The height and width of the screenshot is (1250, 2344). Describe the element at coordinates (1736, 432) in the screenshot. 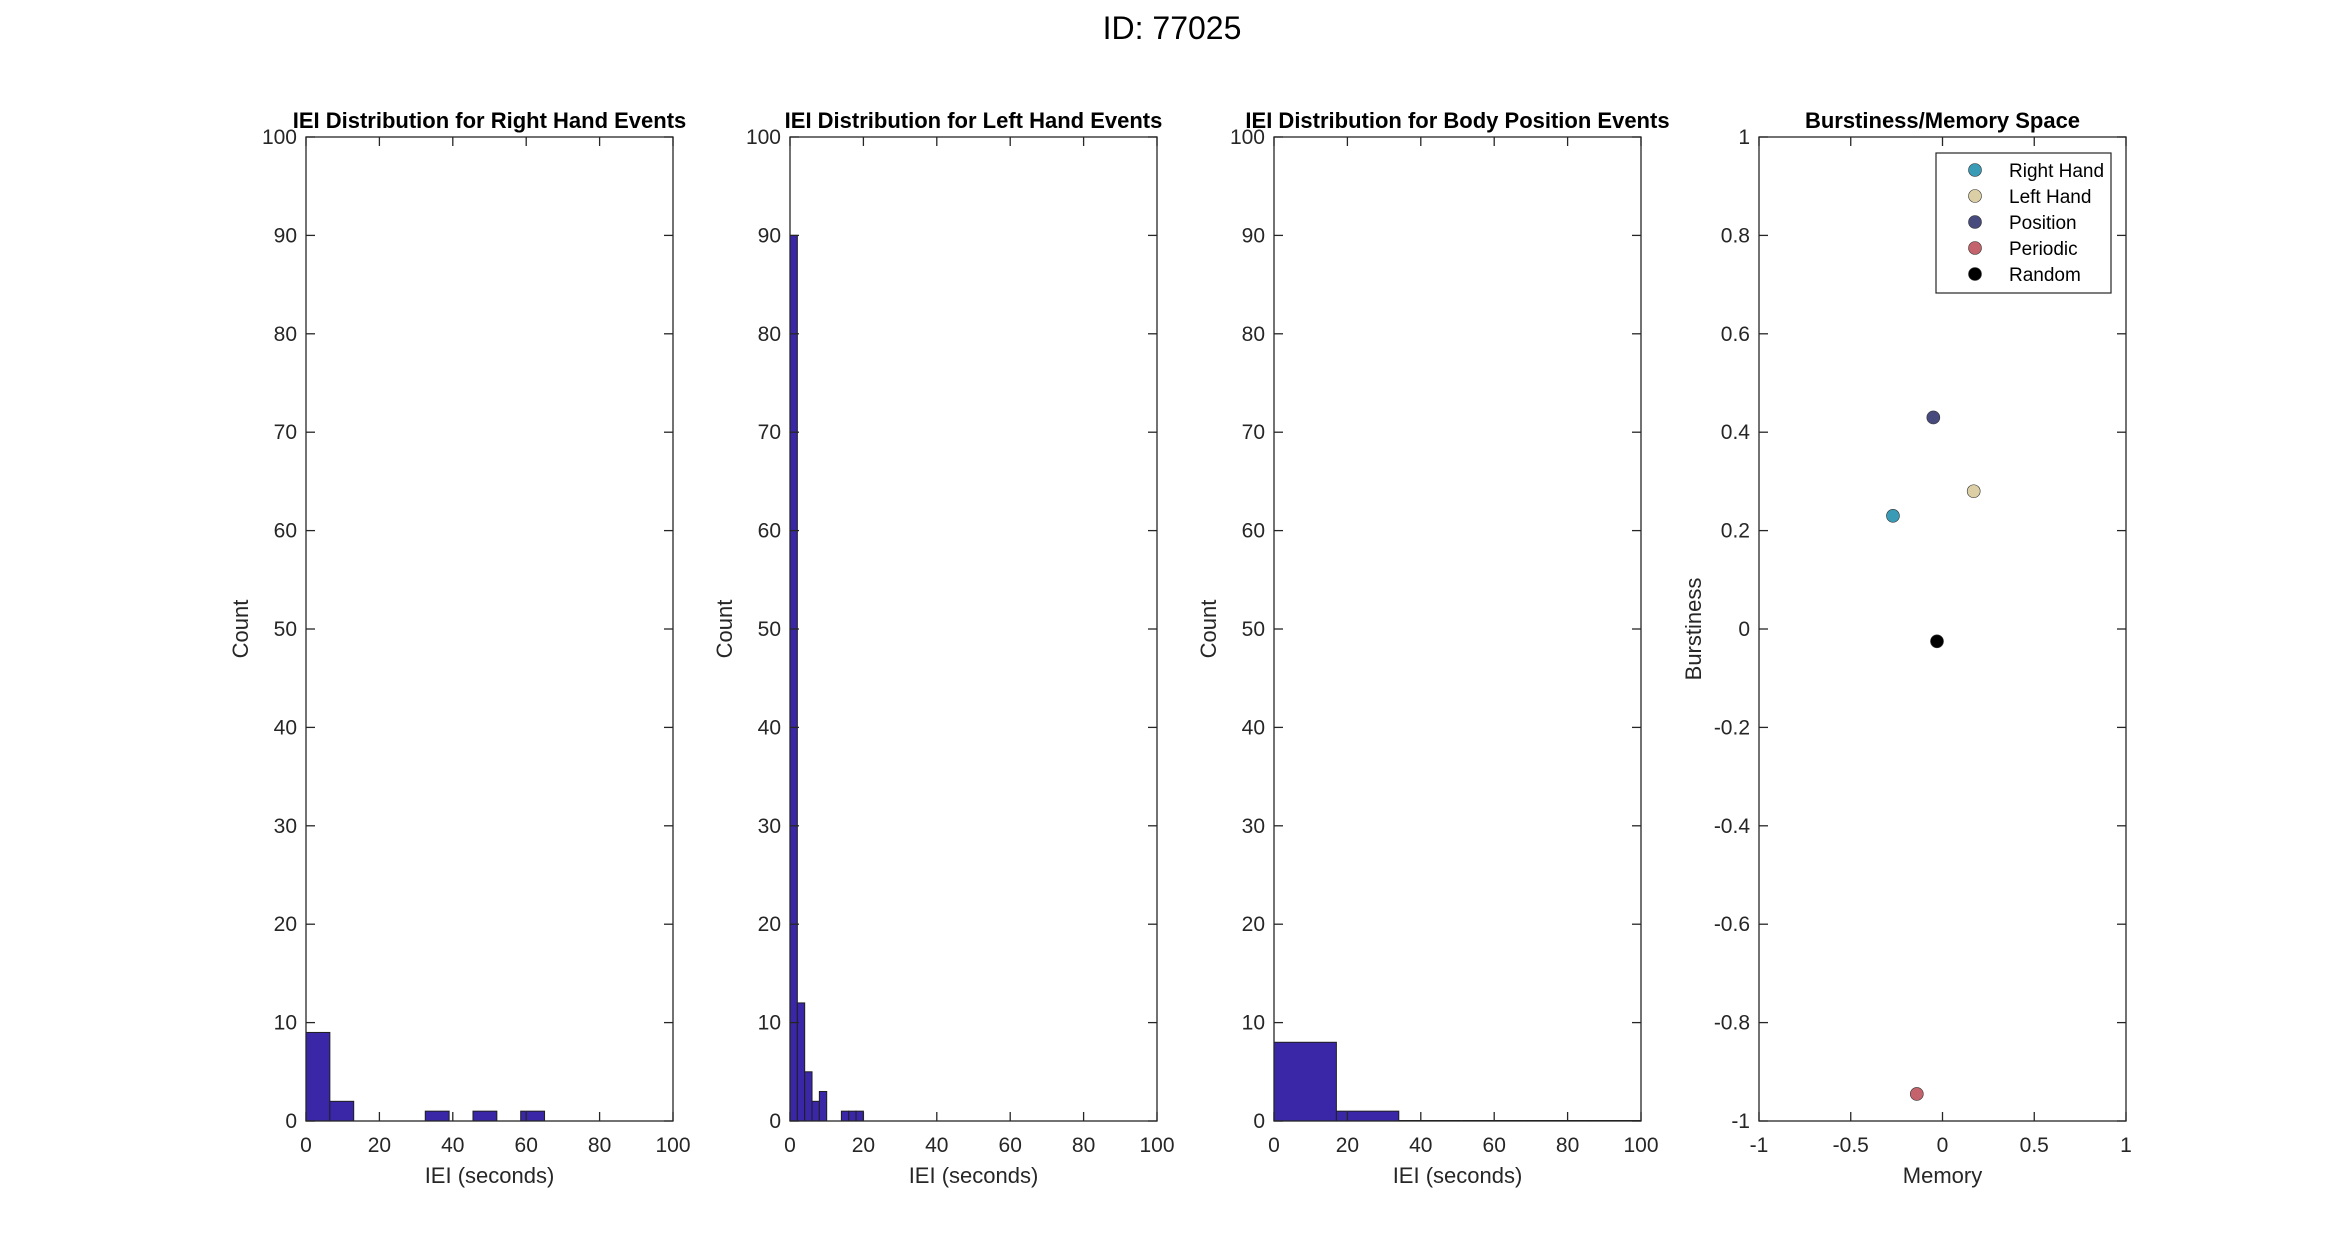

I see `y-tick-label: 0.4` at that location.